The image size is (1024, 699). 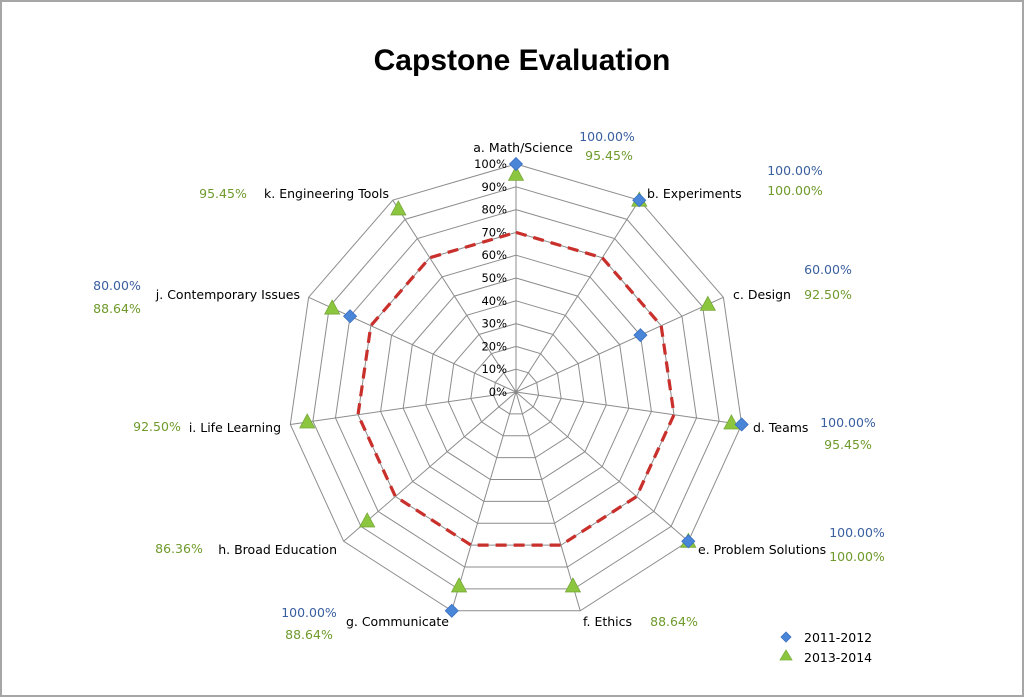 I want to click on legend-label: 2013-2014, so click(x=838, y=657).